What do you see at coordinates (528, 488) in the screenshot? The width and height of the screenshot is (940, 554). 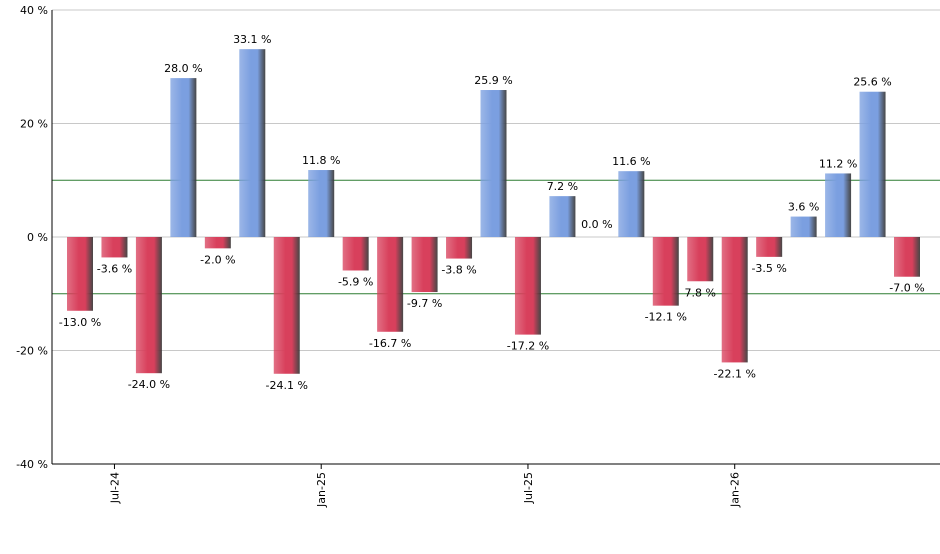 I see `x-tick-label: Jul-25` at bounding box center [528, 488].